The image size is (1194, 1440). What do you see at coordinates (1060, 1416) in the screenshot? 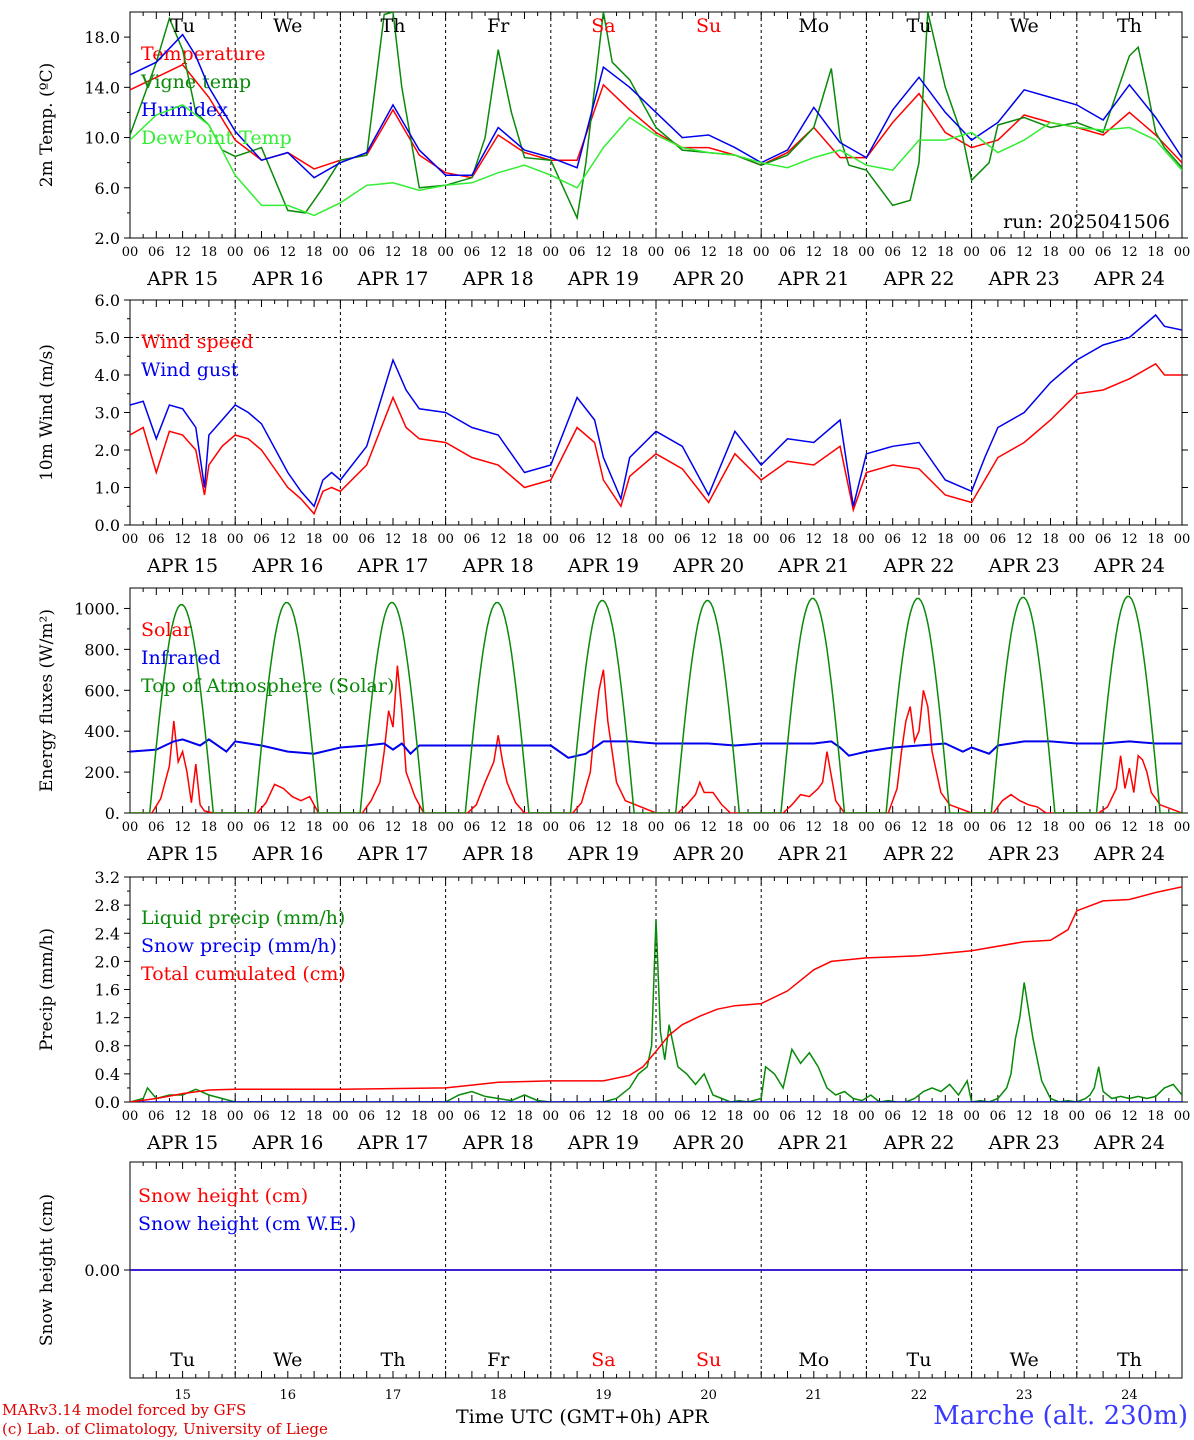
I see `station-name: Marche (alt. 230m)` at bounding box center [1060, 1416].